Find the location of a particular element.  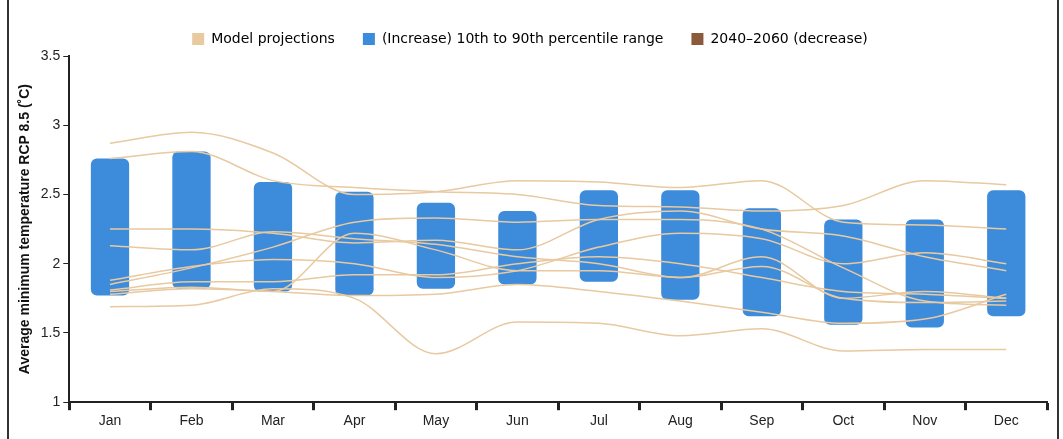

legend-label: (Increase) 10th to 90th percentile range is located at coordinates (522, 37).